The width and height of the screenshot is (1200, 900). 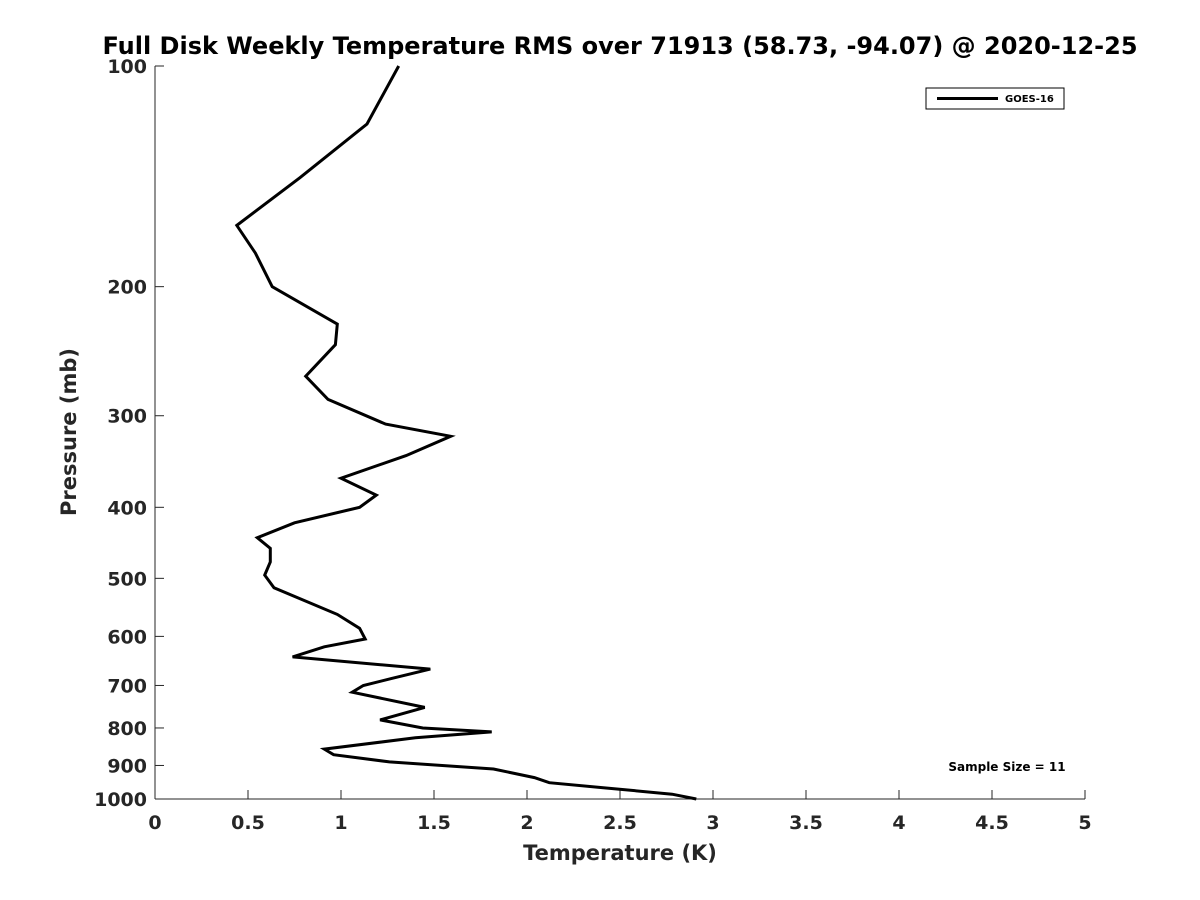 What do you see at coordinates (806, 823) in the screenshot?
I see `x-tick-label: 3.5` at bounding box center [806, 823].